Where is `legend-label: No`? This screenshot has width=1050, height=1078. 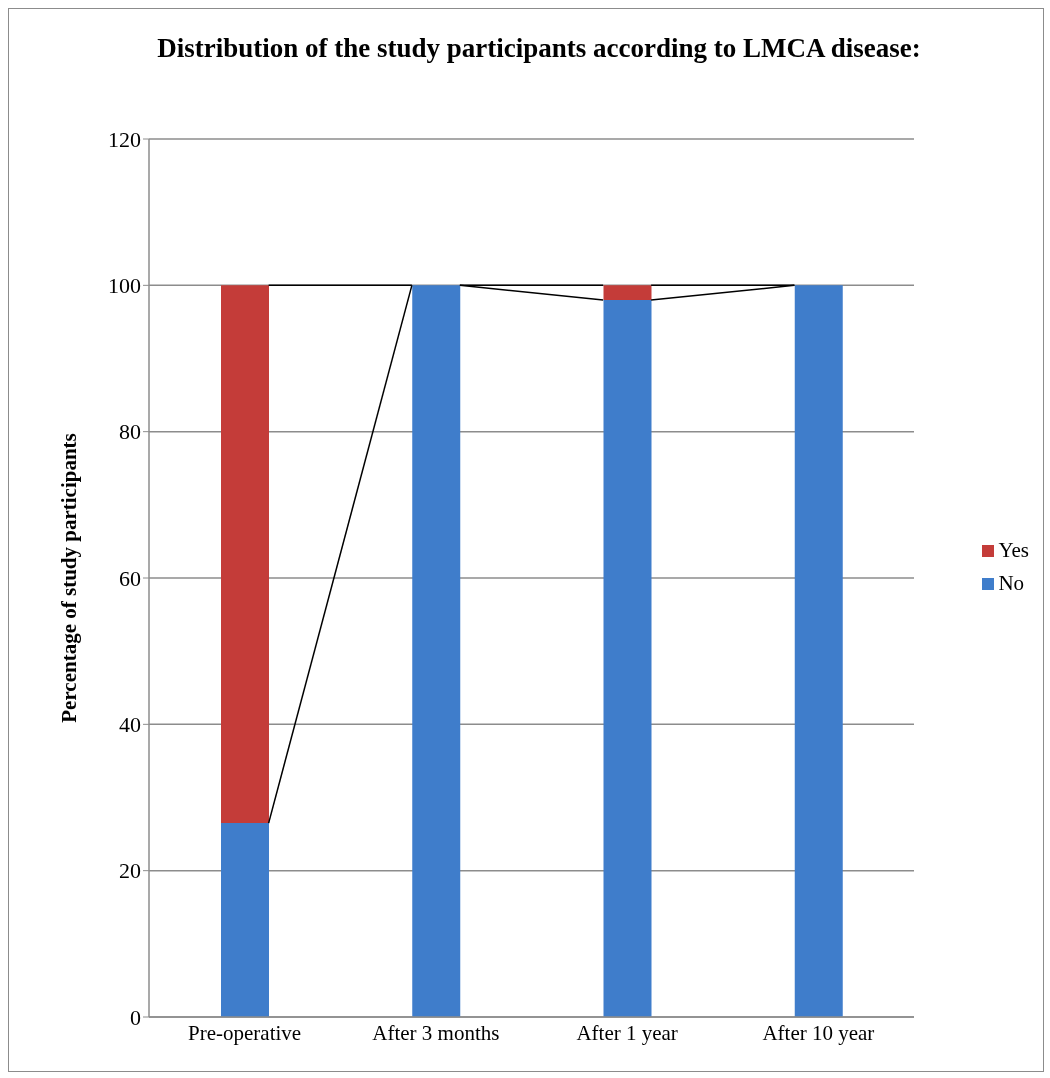
legend-label: No is located at coordinates (1011, 583).